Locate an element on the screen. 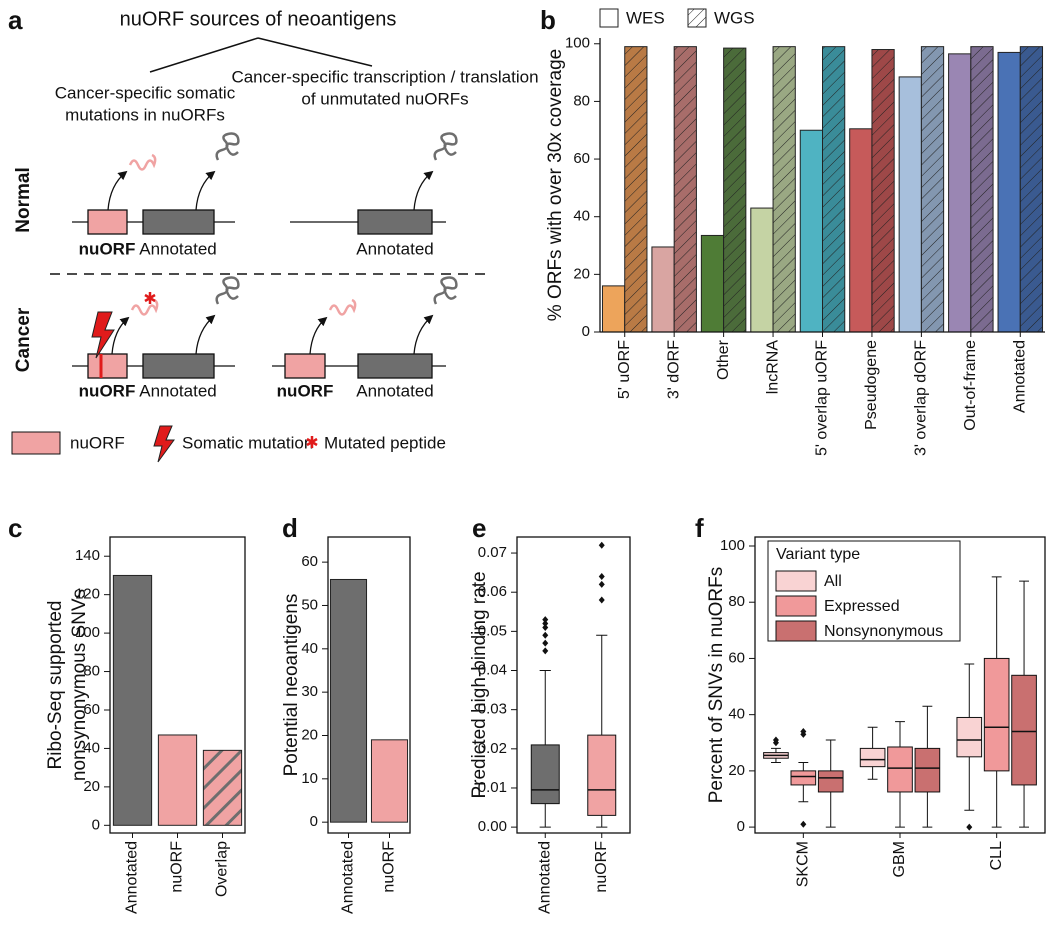 The image size is (1050, 946). y-tick-label: 140 is located at coordinates (87, 555).